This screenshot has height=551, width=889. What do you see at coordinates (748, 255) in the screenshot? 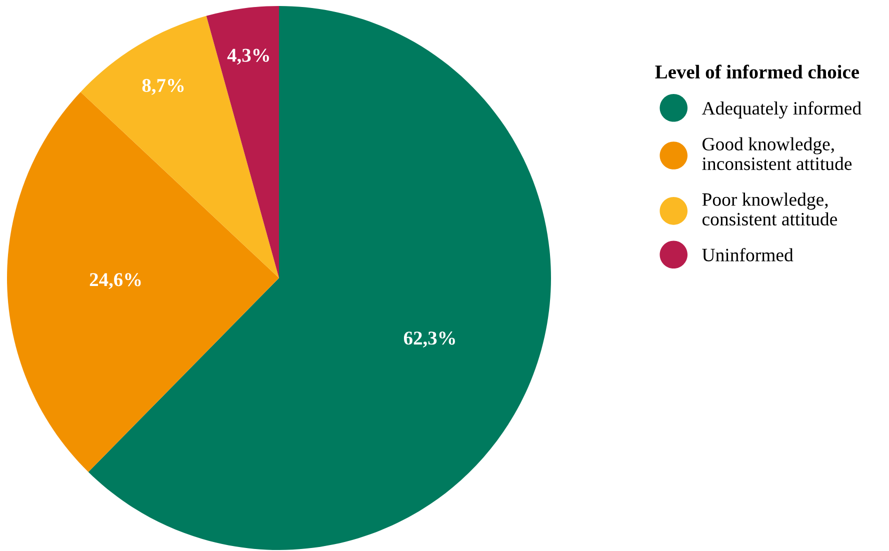
I see `legend-label: Uninformed` at bounding box center [748, 255].